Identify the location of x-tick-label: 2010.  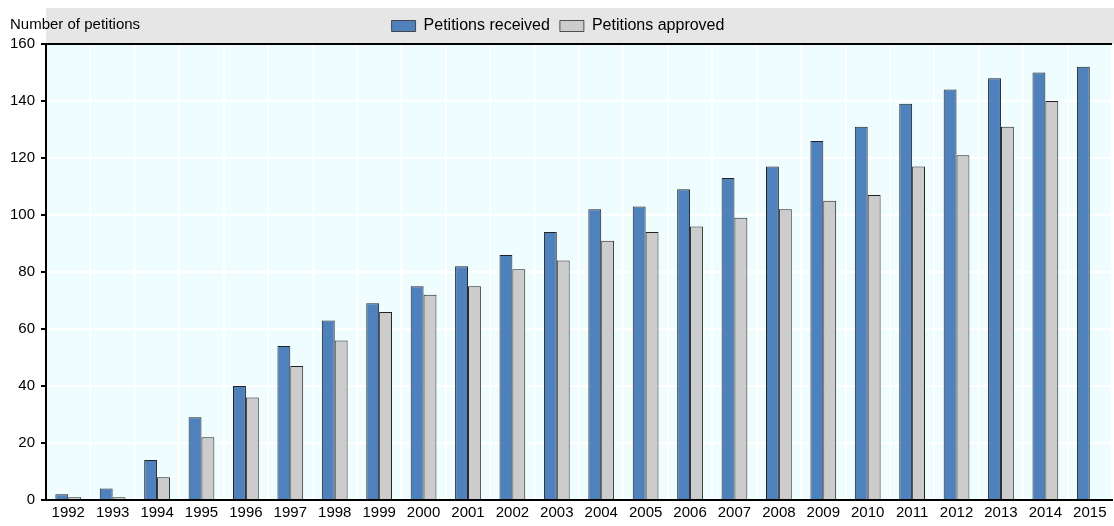
(868, 512).